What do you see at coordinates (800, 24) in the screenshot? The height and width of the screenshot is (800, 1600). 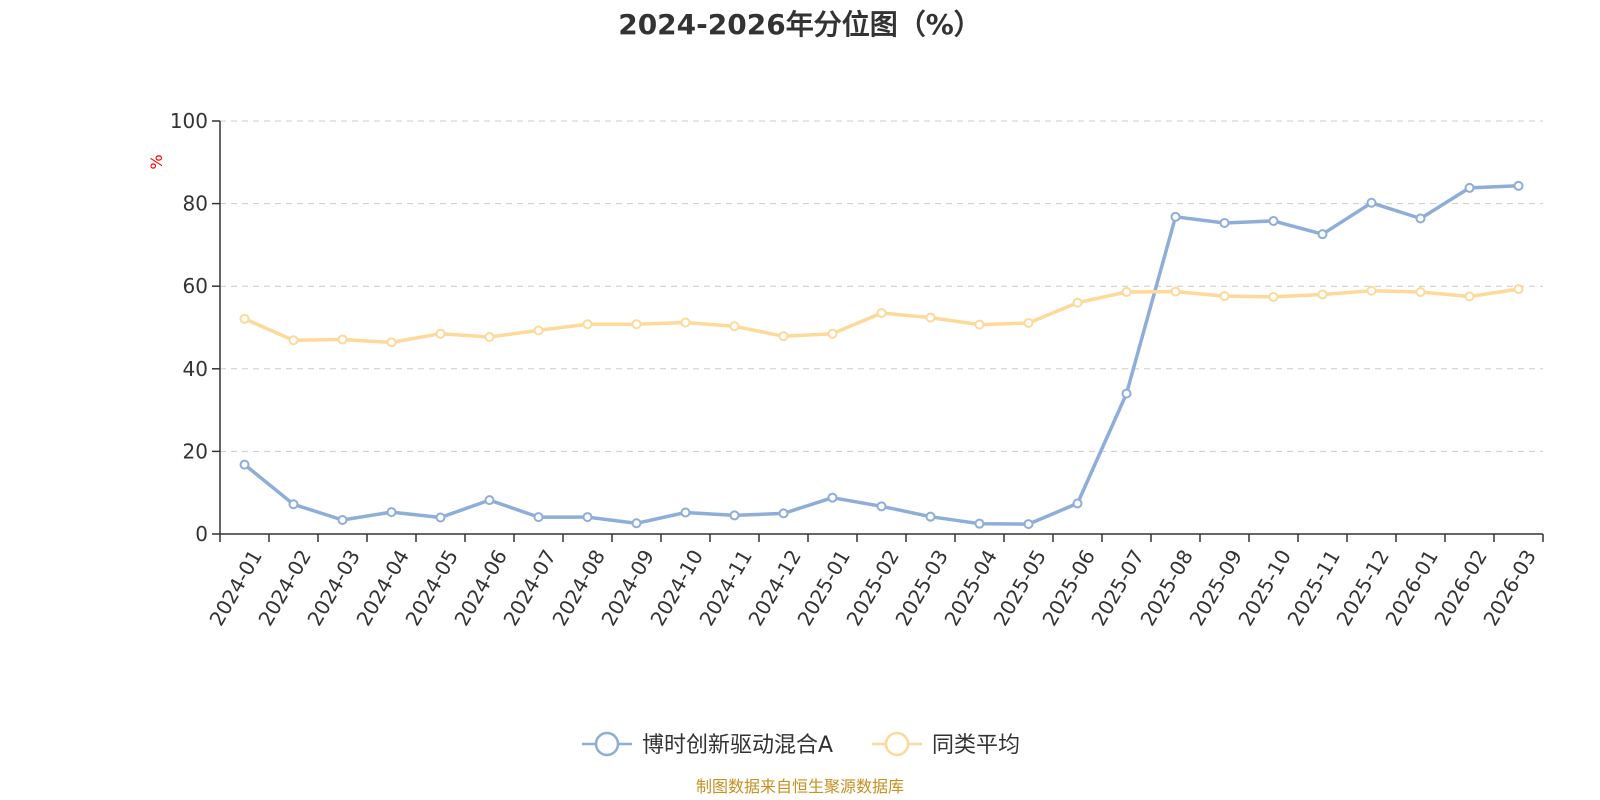 I see `chart-title: 2024-2026年分位图（%）` at bounding box center [800, 24].